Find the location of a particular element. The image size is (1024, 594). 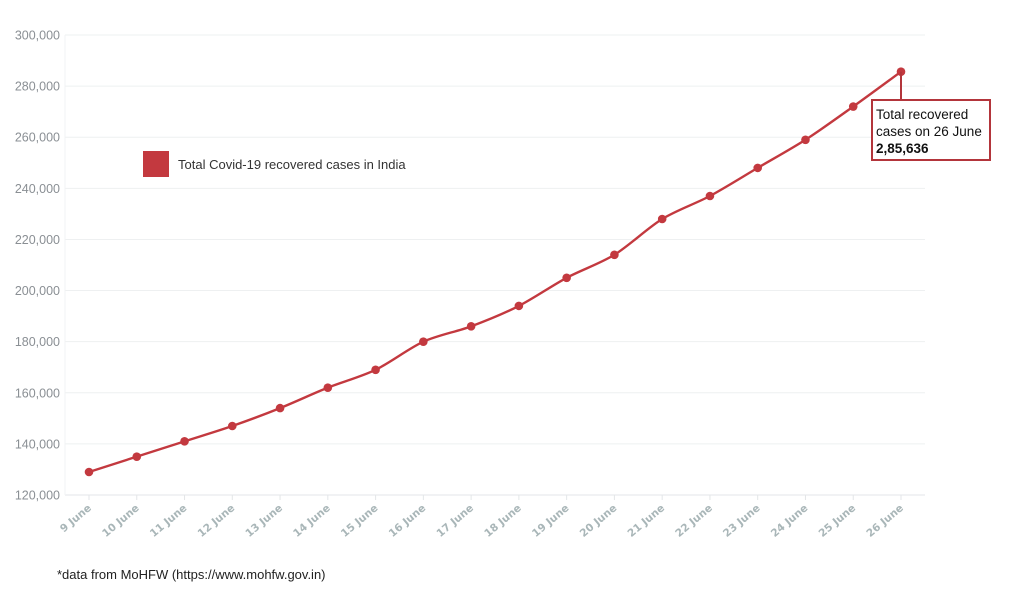

y-tick-label: 260,000 is located at coordinates (37, 138).